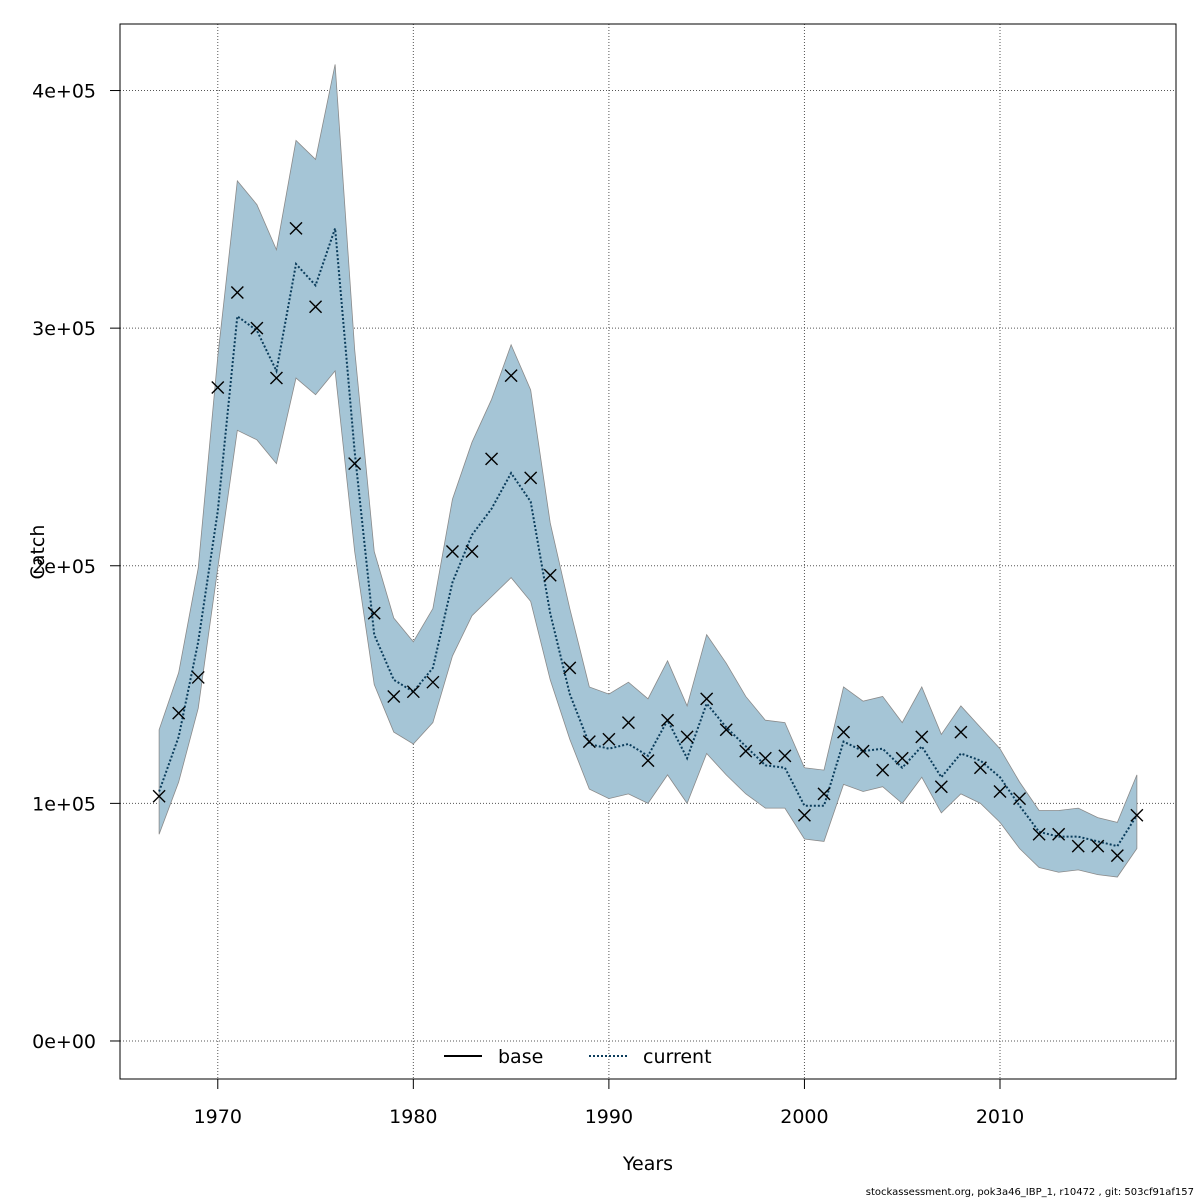  What do you see at coordinates (64, 1042) in the screenshot?
I see `y-tick-label: 0e+00` at bounding box center [64, 1042].